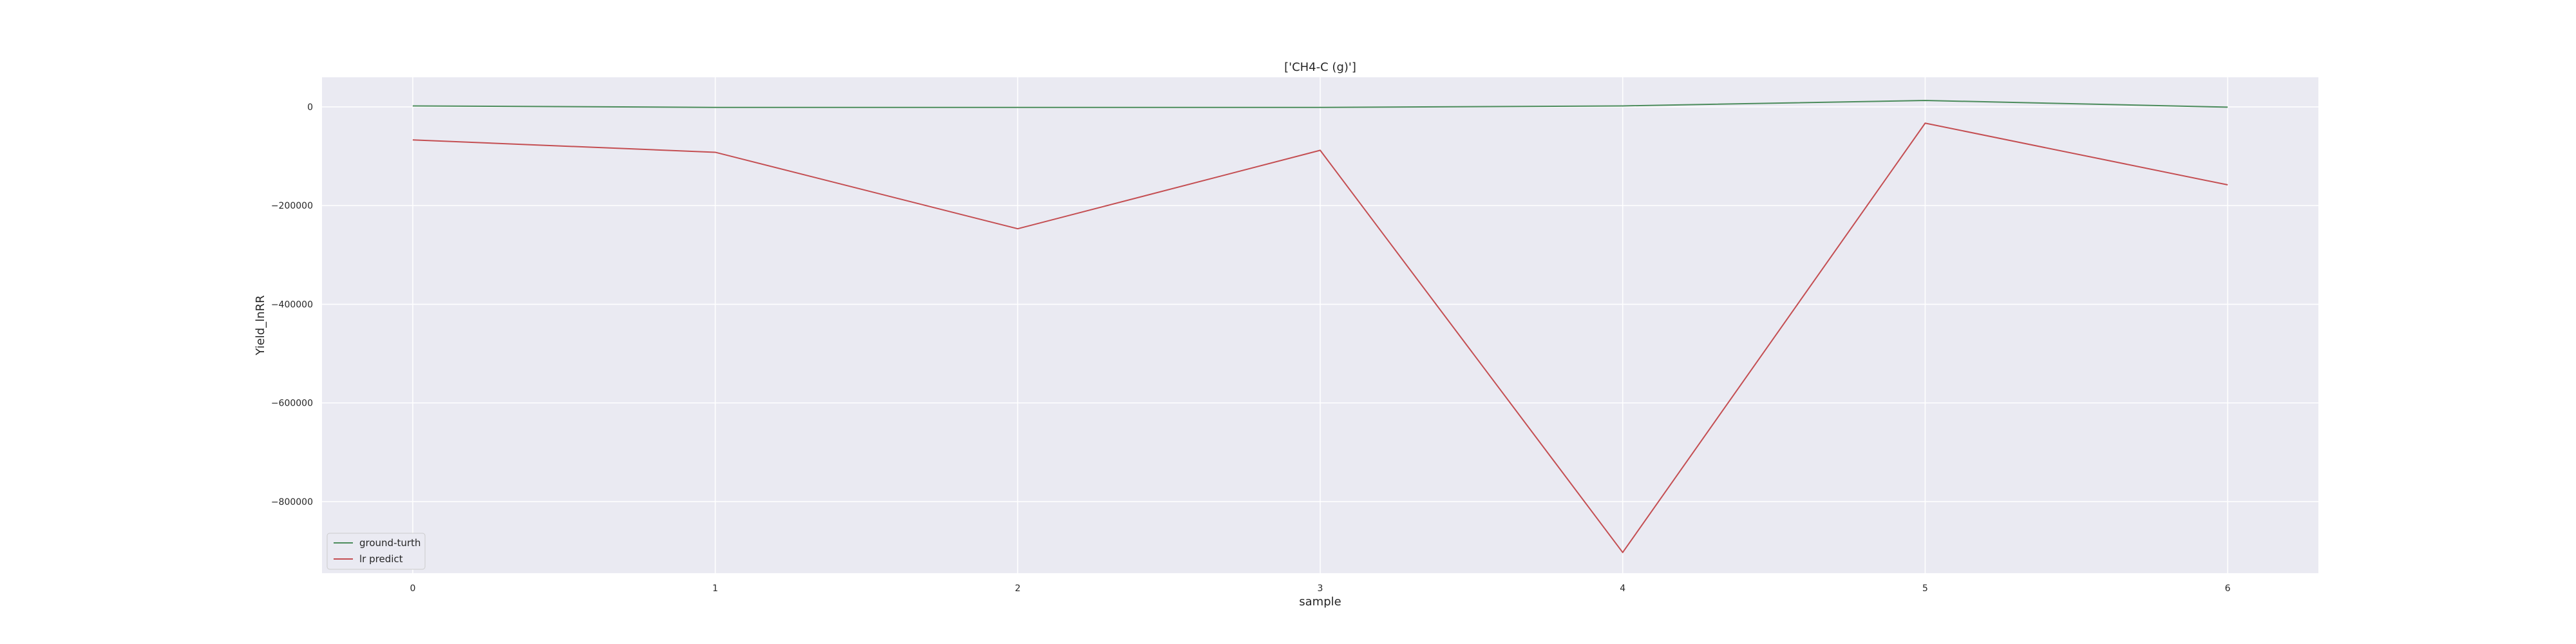 This screenshot has width=2576, height=644. What do you see at coordinates (1320, 104) in the screenshot?
I see `series-line-ground-turth` at bounding box center [1320, 104].